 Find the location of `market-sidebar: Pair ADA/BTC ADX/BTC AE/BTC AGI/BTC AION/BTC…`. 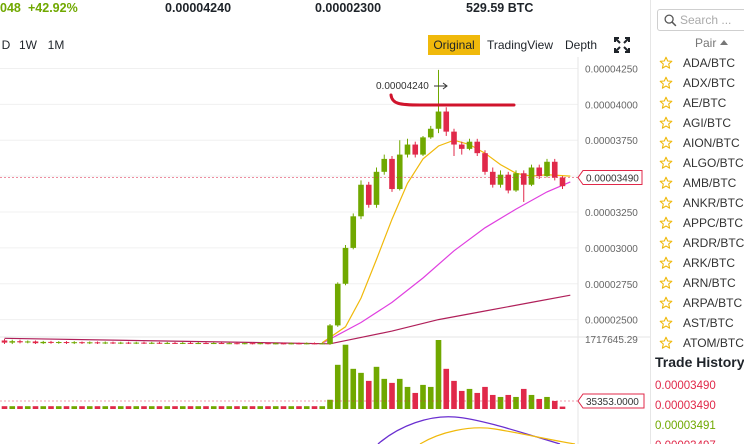

market-sidebar: Pair ADA/BTC ADX/BTC AE/BTC AGI/BTC AION/BTC… is located at coordinates (697, 222).